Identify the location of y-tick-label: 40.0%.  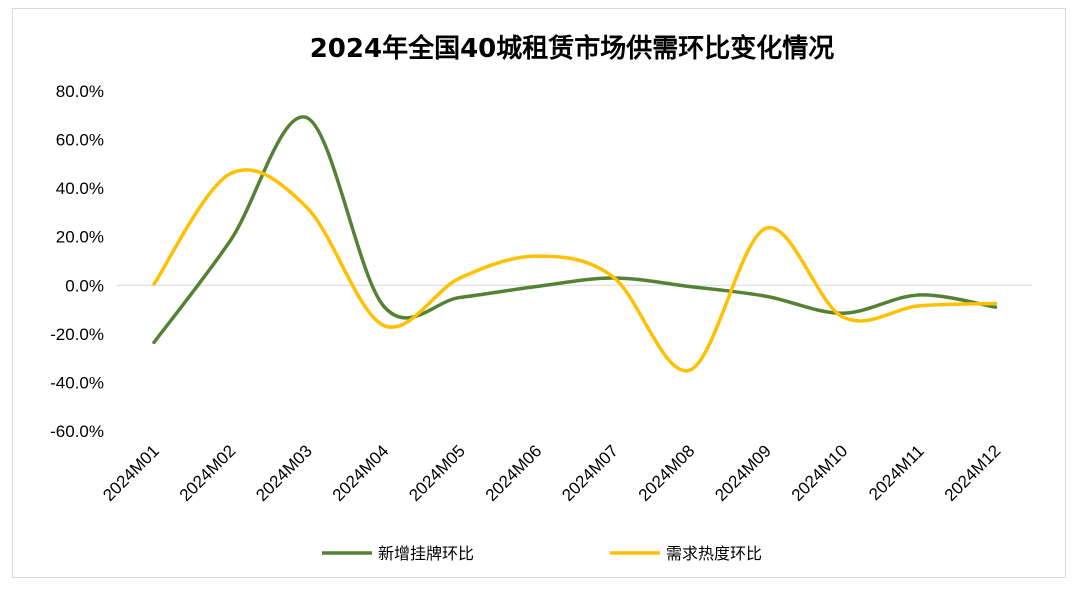
(80, 188).